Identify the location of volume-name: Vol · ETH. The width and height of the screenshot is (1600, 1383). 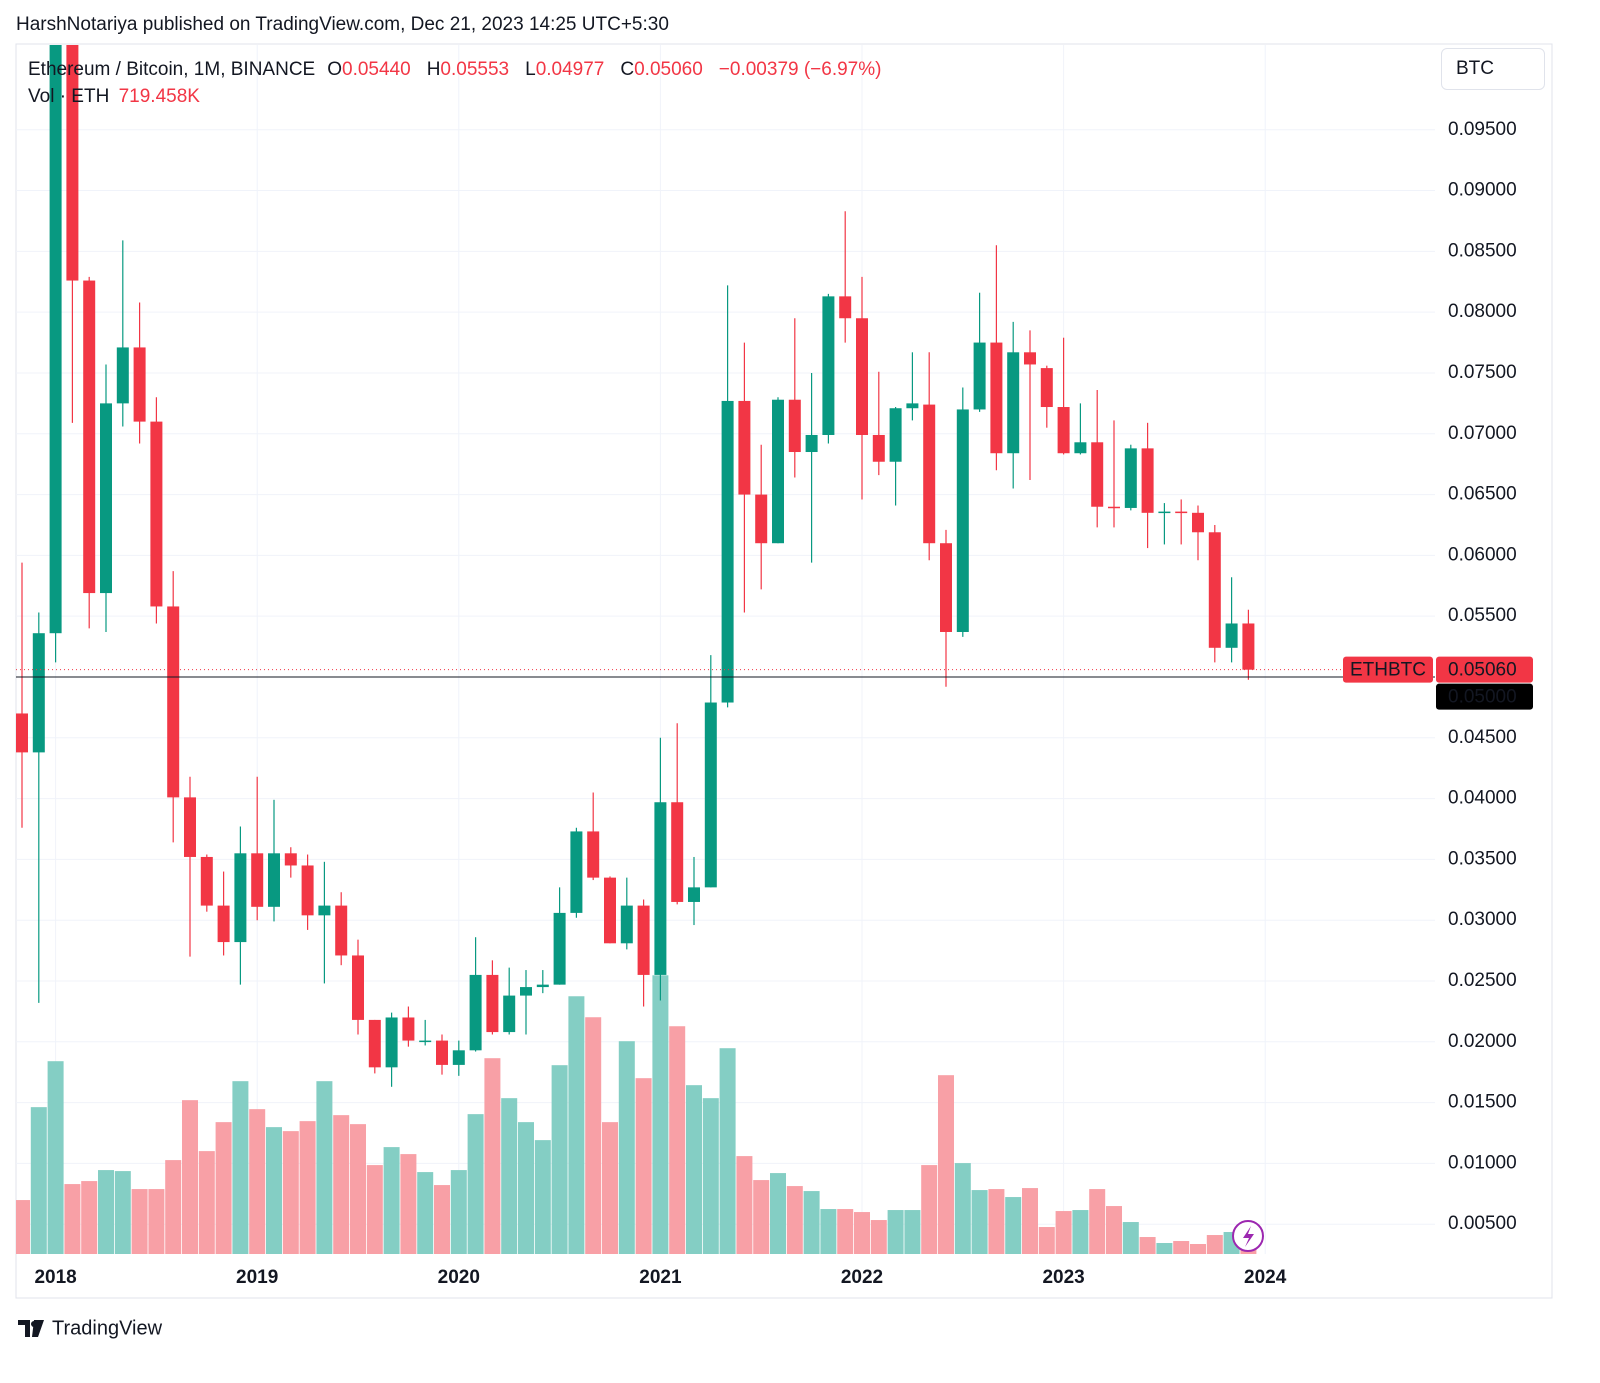
(69, 96).